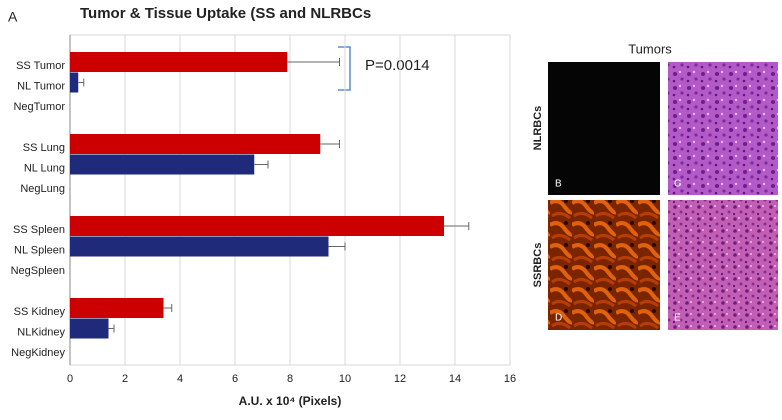  Describe the element at coordinates (290, 379) in the screenshot. I see `x-tick-label: 8` at that location.